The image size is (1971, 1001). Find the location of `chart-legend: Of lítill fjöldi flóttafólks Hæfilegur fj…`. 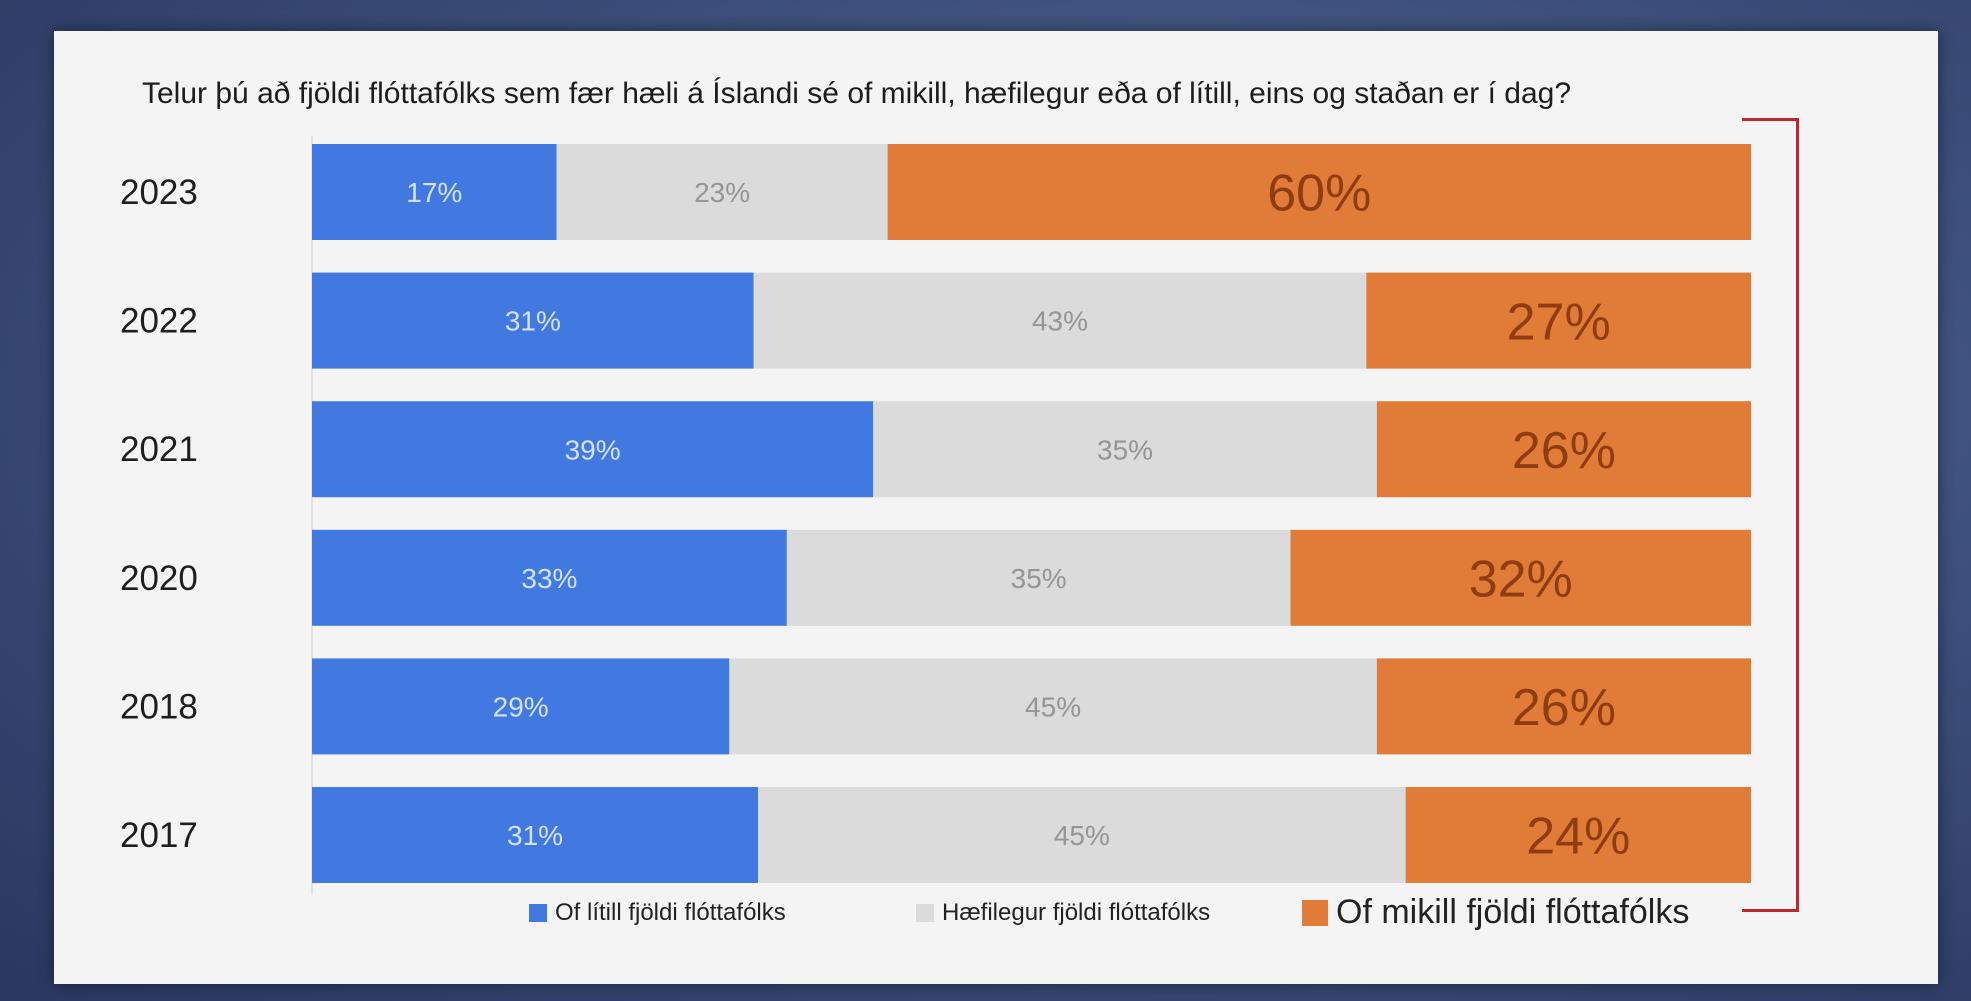

chart-legend: Of lítill fjöldi flóttafólks Hæfilegur fj… is located at coordinates (996, 918).